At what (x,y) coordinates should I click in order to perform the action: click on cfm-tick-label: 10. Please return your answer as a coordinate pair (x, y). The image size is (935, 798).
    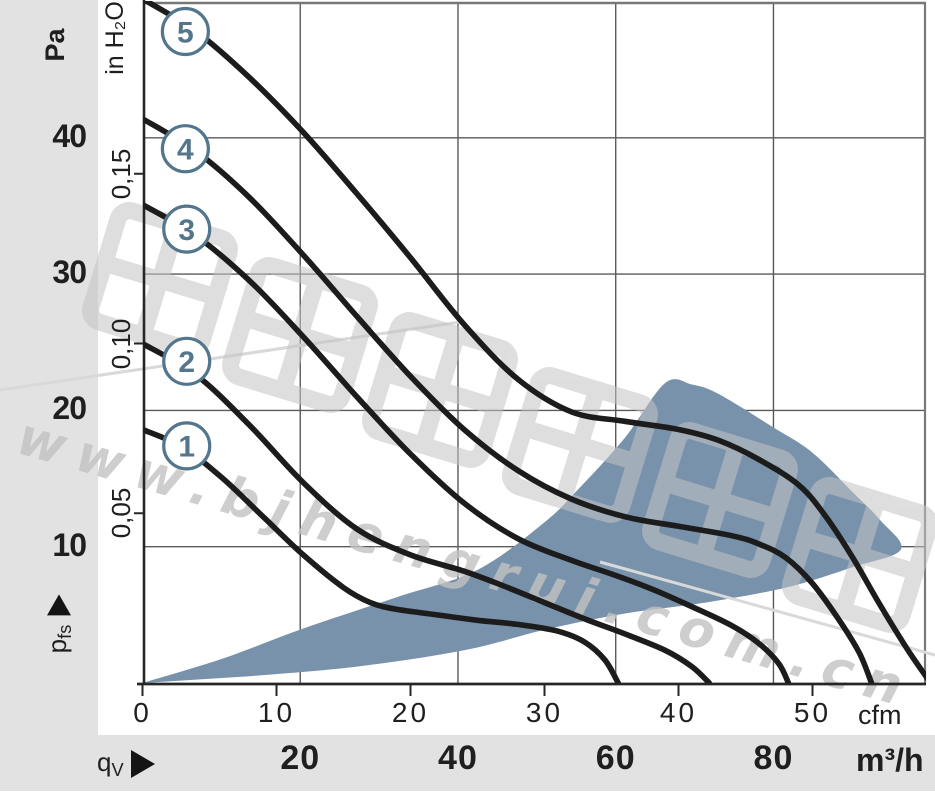
    Looking at the image, I should click on (276, 712).